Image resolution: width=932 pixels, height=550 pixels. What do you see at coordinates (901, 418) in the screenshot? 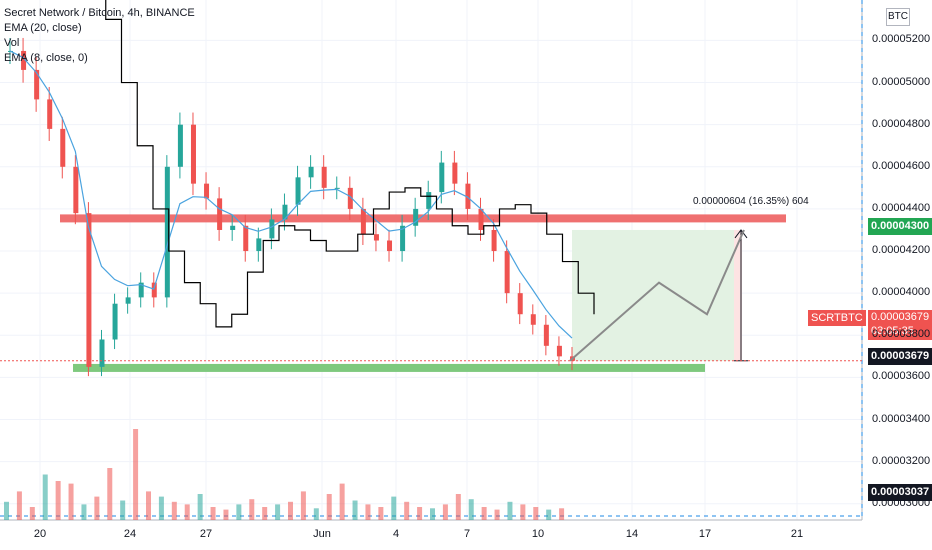
I see `y-tick-label: 0.00003400` at bounding box center [901, 418].